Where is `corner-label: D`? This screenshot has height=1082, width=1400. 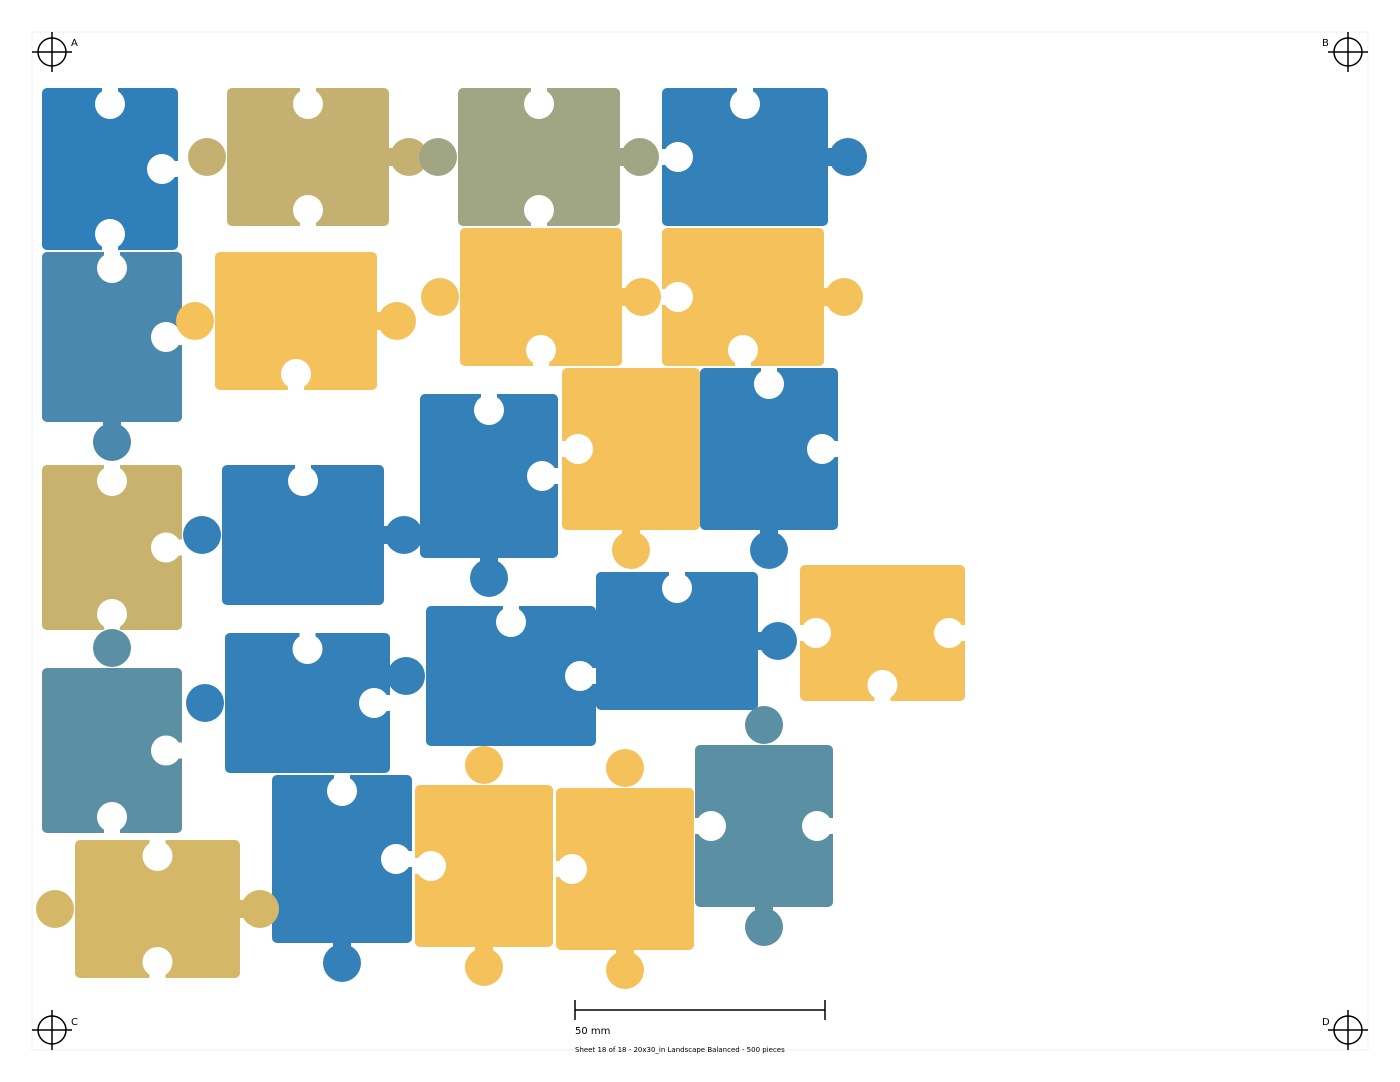
corner-label: D is located at coordinates (1326, 1022).